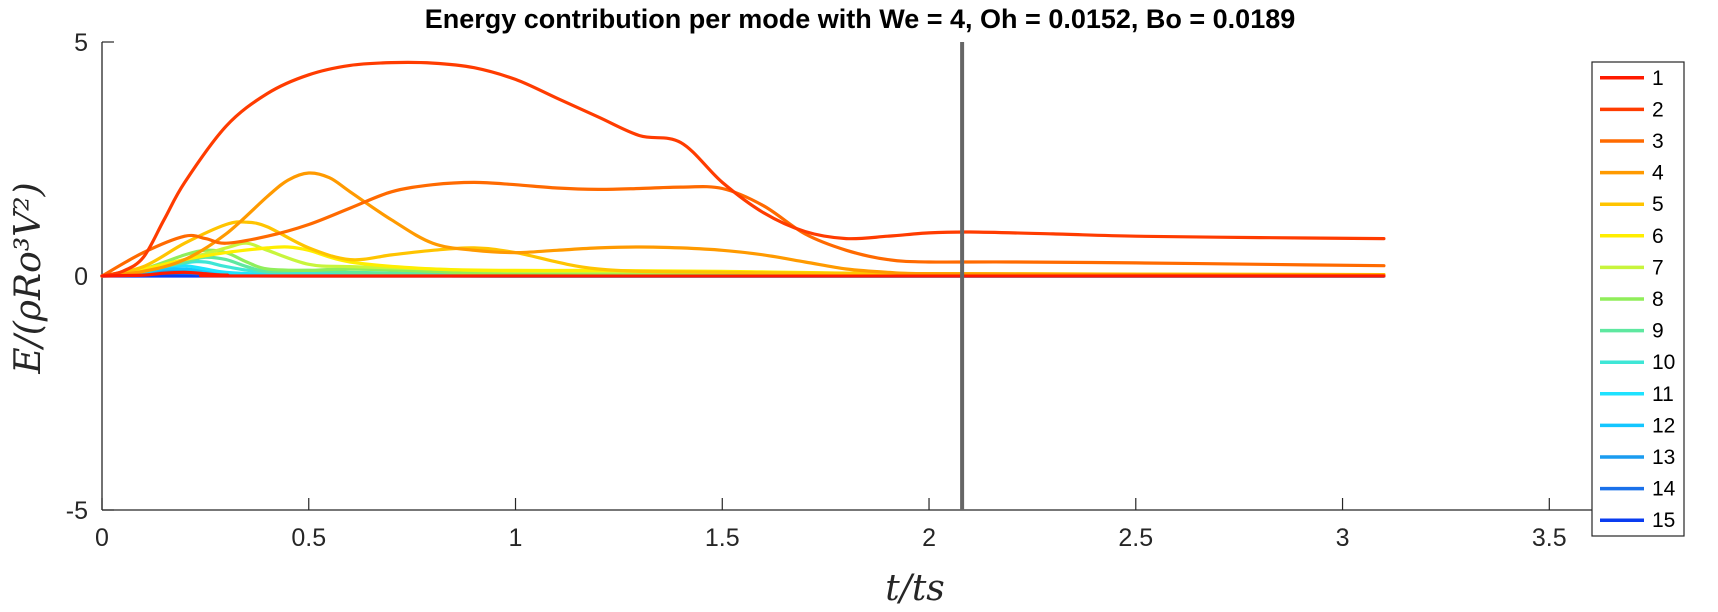 This screenshot has width=1718, height=612. What do you see at coordinates (1135, 538) in the screenshot?
I see `x-tick-label: 2.5` at bounding box center [1135, 538].